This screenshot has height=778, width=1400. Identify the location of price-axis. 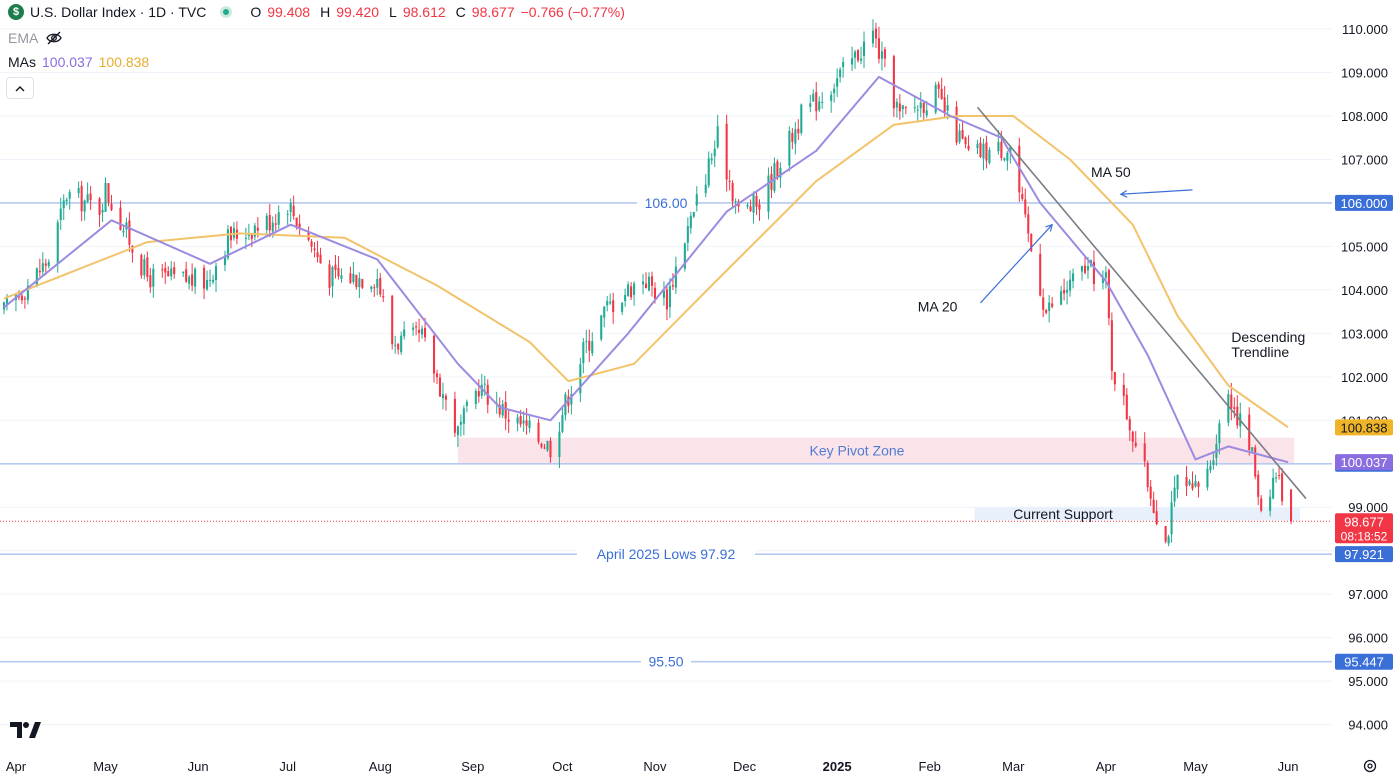
(1366, 389).